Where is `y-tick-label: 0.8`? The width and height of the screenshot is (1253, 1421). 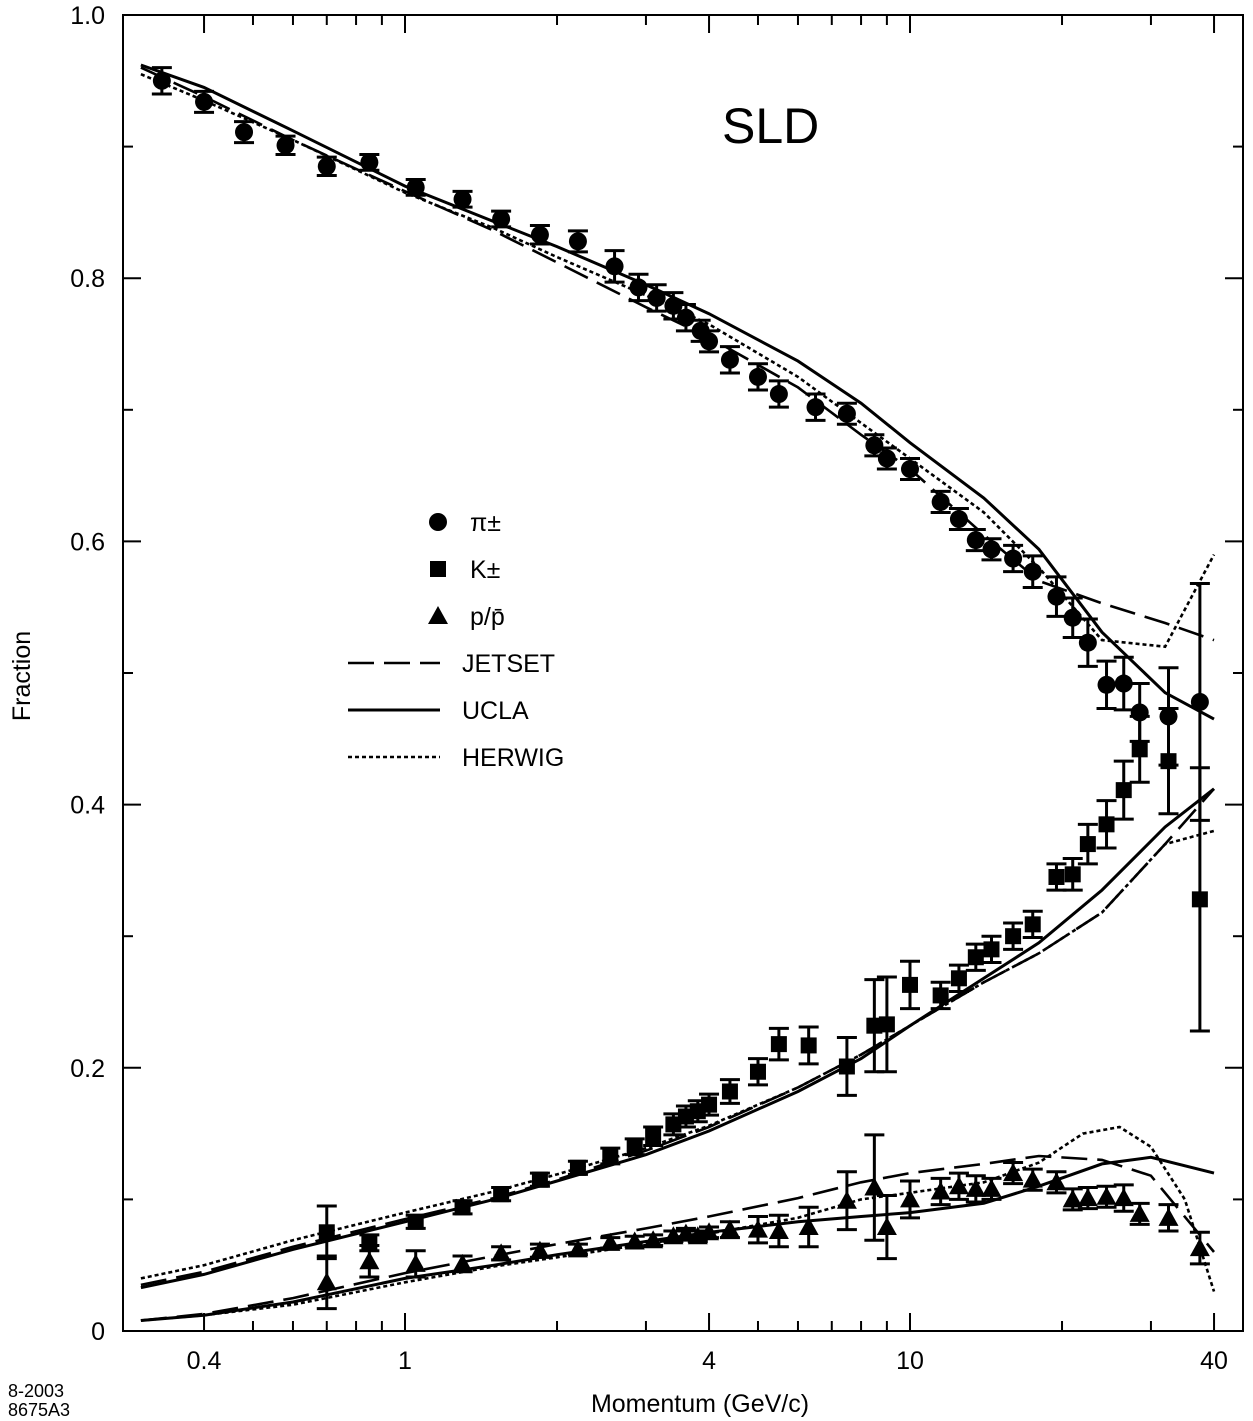 y-tick-label: 0.8 is located at coordinates (87, 279).